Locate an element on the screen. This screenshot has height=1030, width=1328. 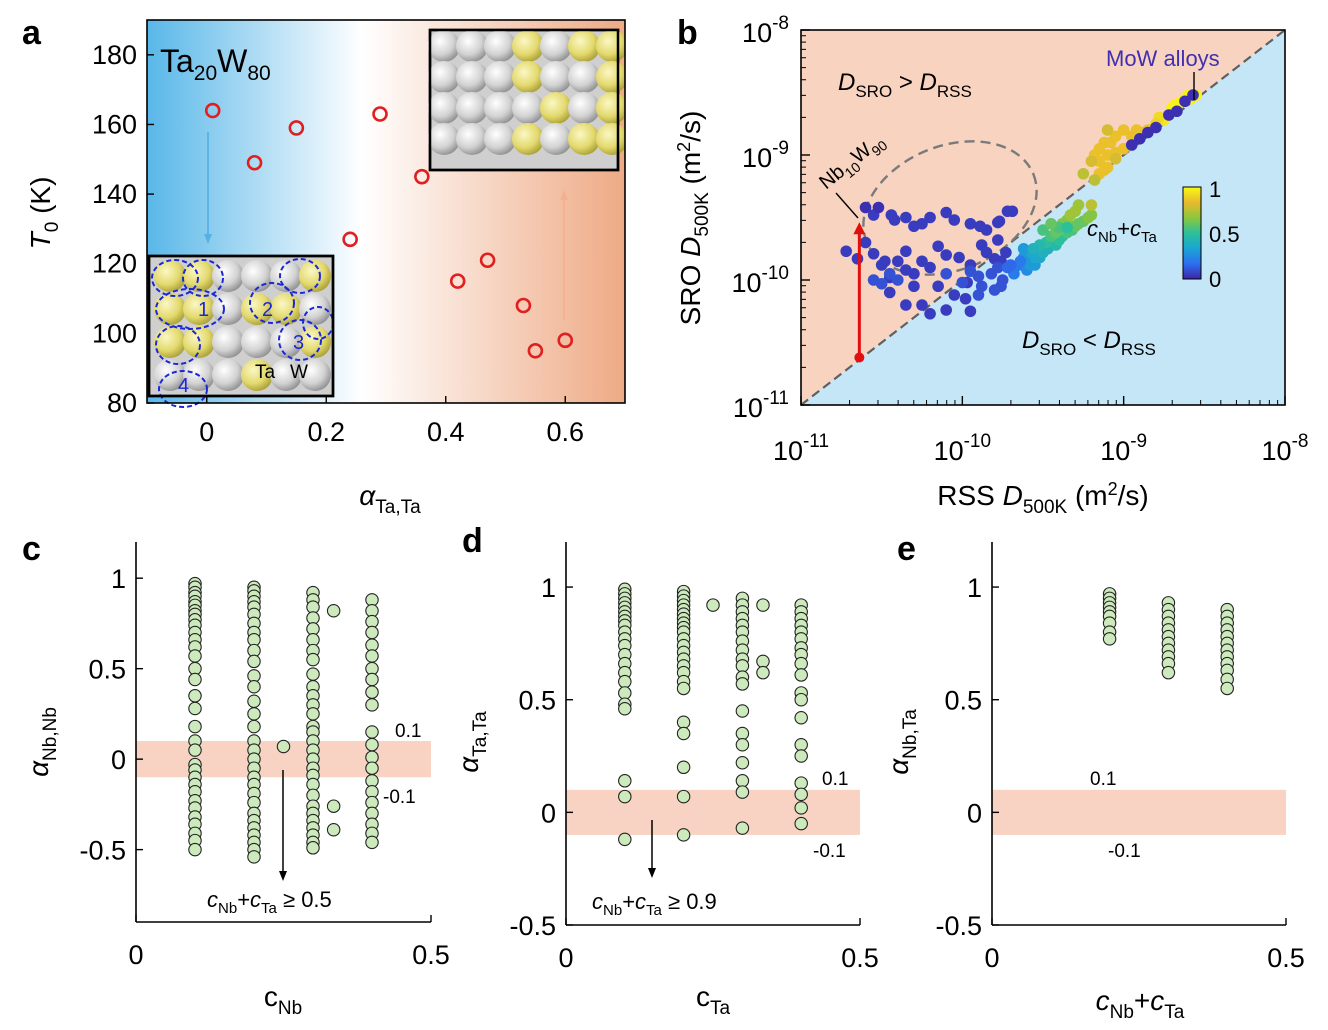
panel-a-ytick-label: 140 is located at coordinates (114, 194).